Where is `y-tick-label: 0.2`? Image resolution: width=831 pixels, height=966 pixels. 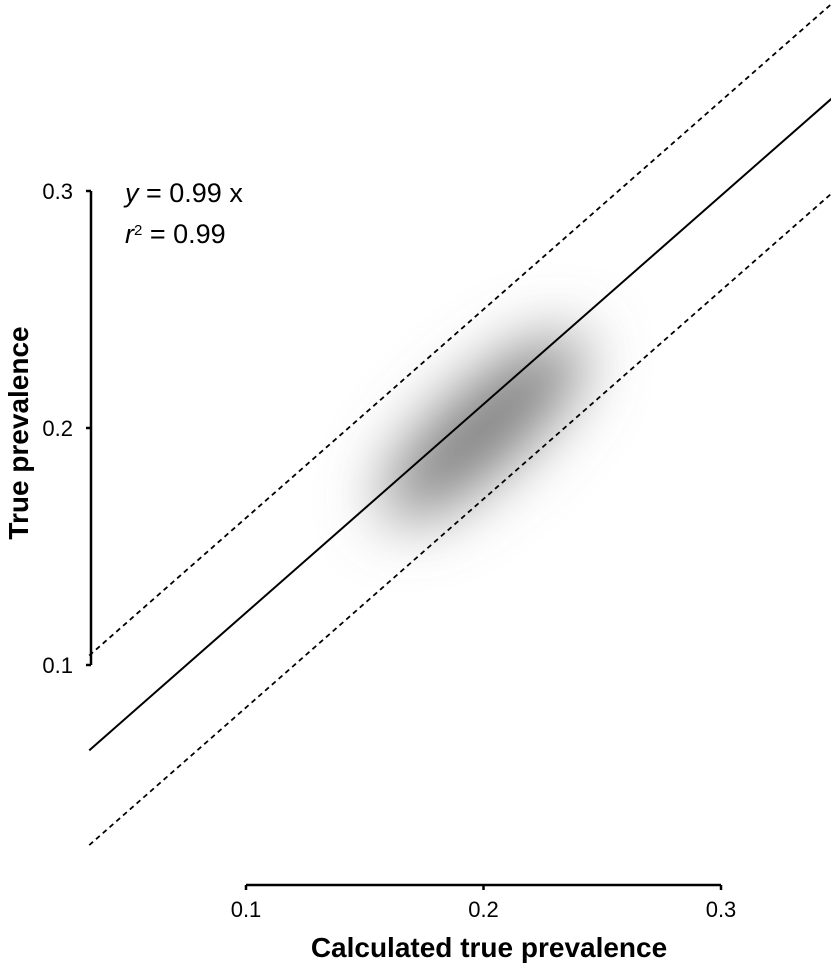 y-tick-label: 0.2 is located at coordinates (57, 428).